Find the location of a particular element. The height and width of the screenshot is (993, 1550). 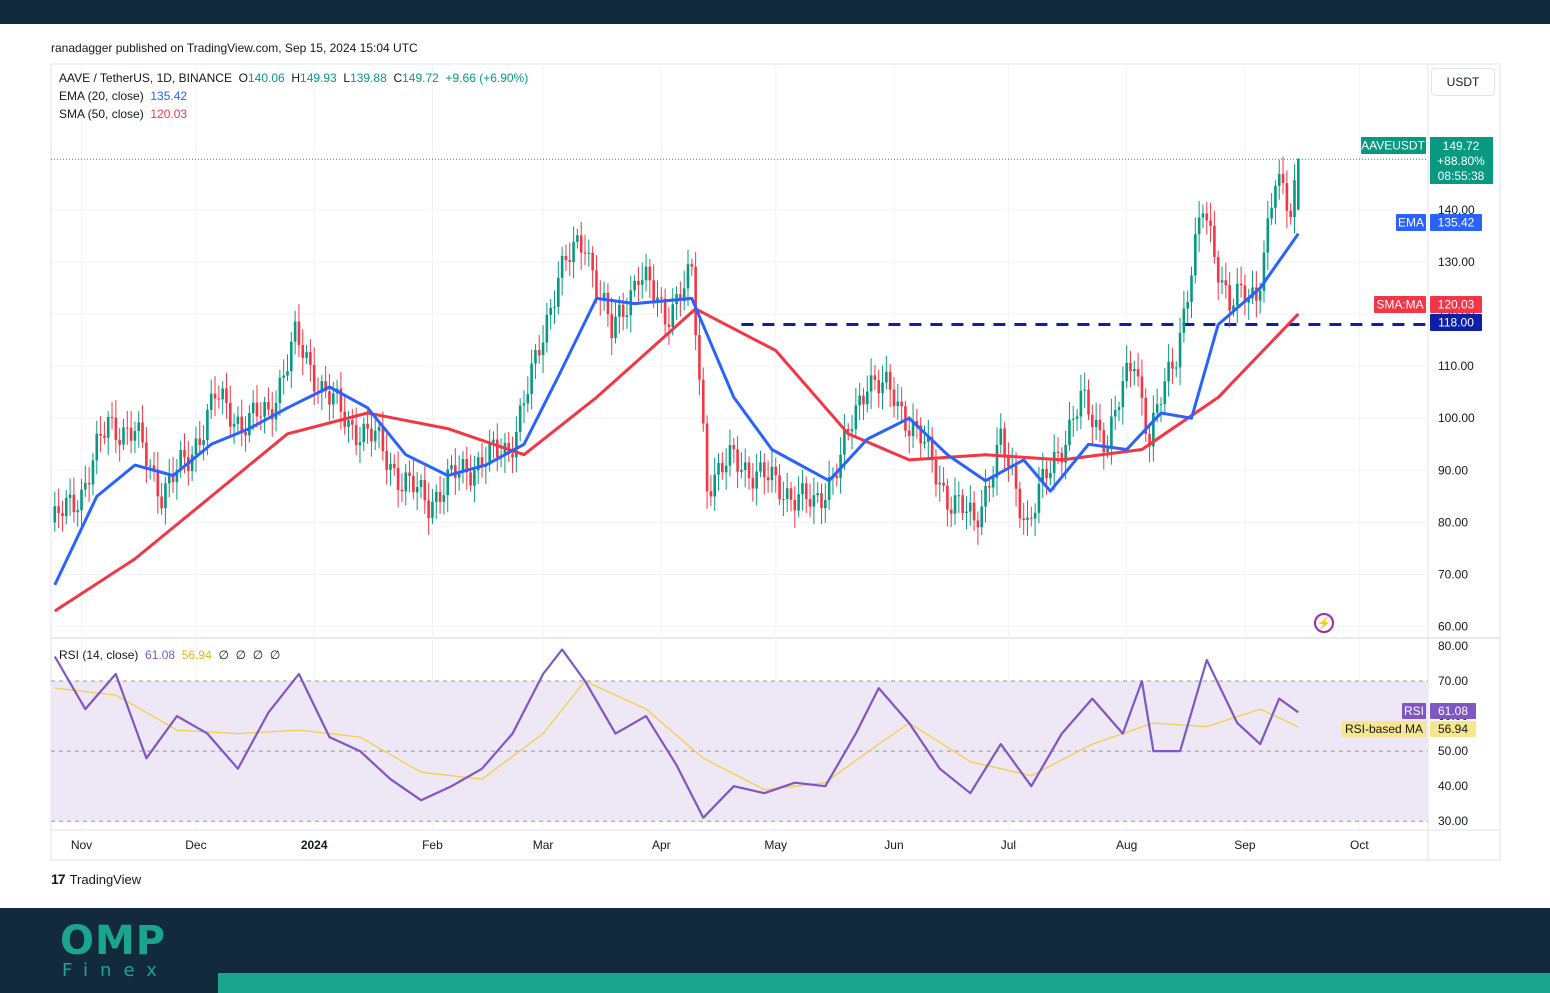

legend-sma: SMA (50, close) 120.03 is located at coordinates (123, 114).